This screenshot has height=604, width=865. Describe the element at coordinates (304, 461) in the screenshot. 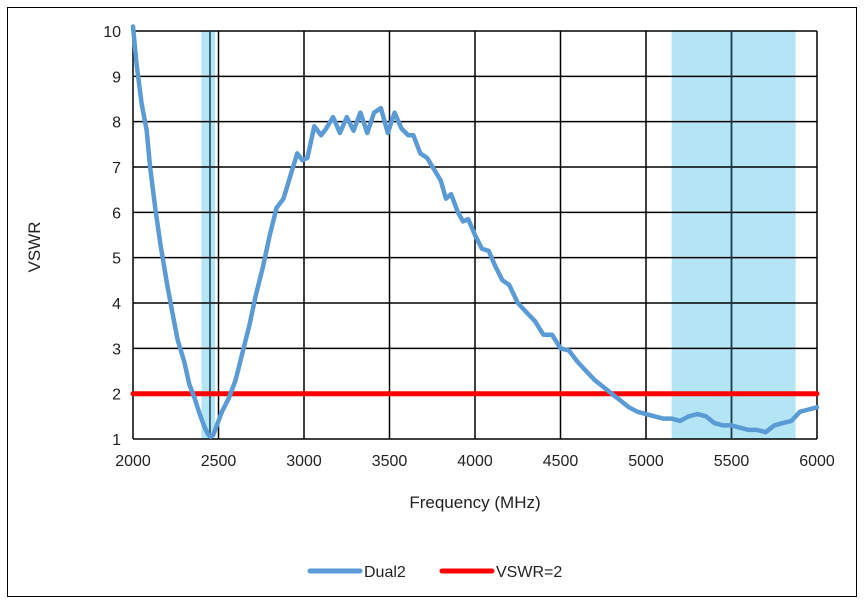

I see `x-tick-label-3000: 3000` at that location.